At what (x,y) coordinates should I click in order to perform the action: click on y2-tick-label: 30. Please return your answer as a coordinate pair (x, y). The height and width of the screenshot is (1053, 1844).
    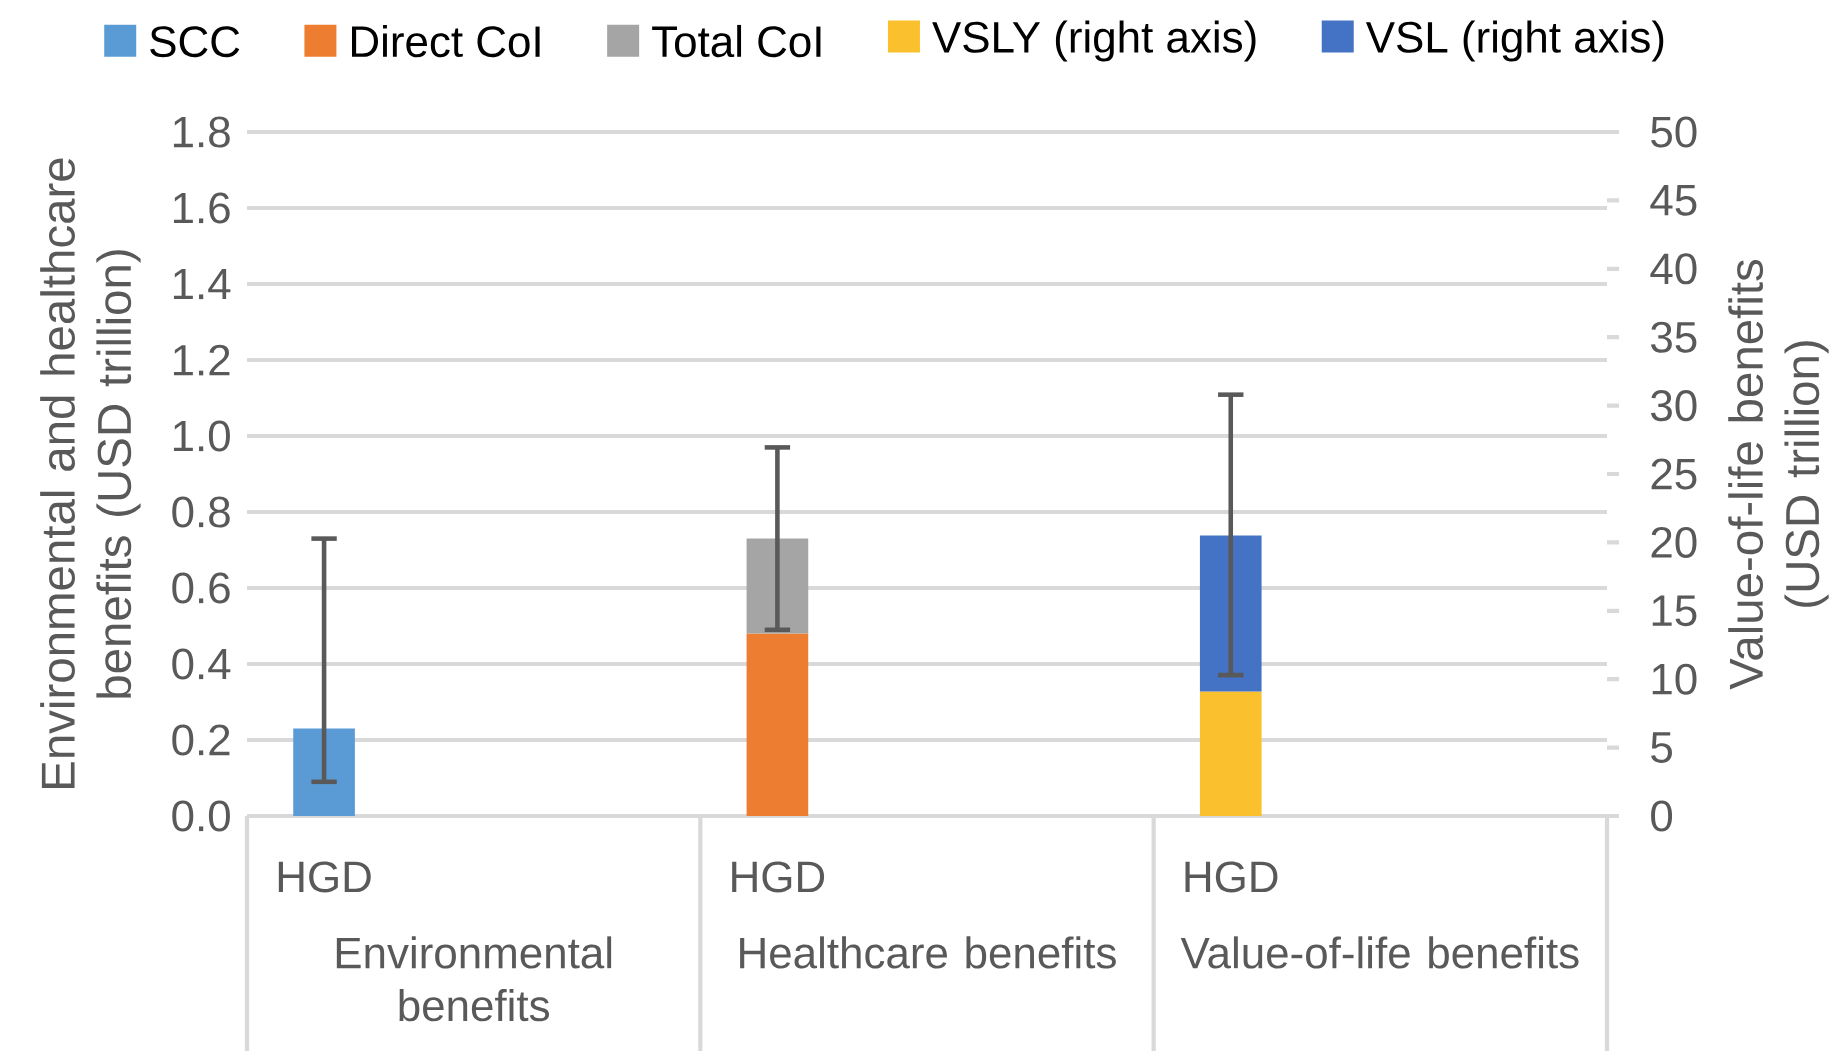
    Looking at the image, I should click on (1674, 406).